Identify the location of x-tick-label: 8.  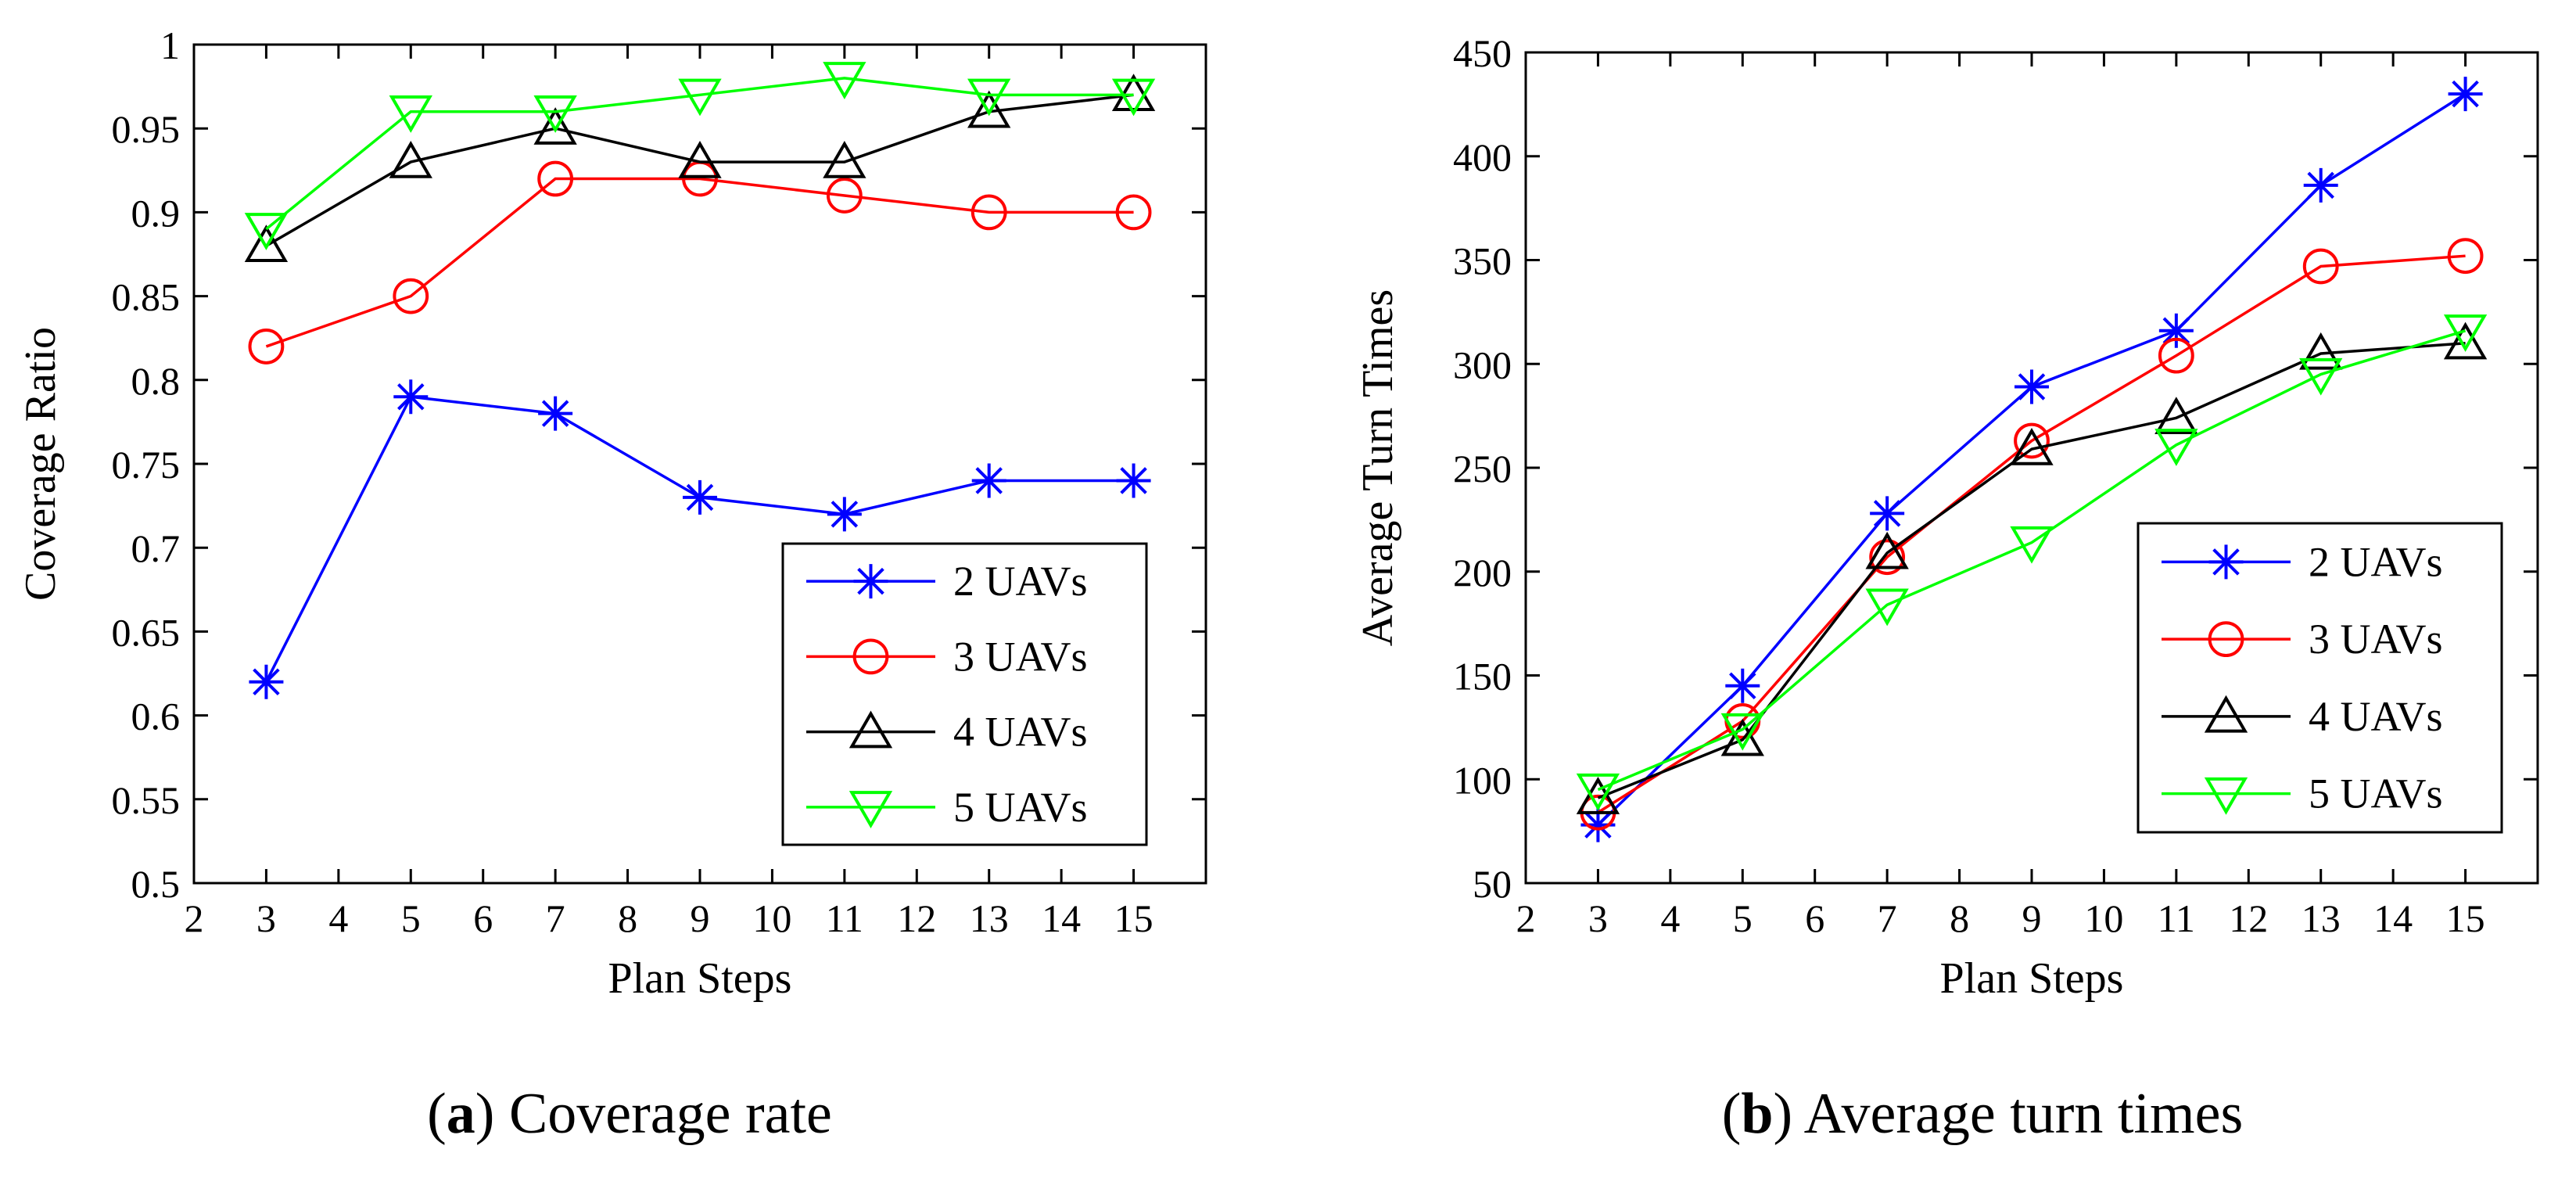
(627, 918).